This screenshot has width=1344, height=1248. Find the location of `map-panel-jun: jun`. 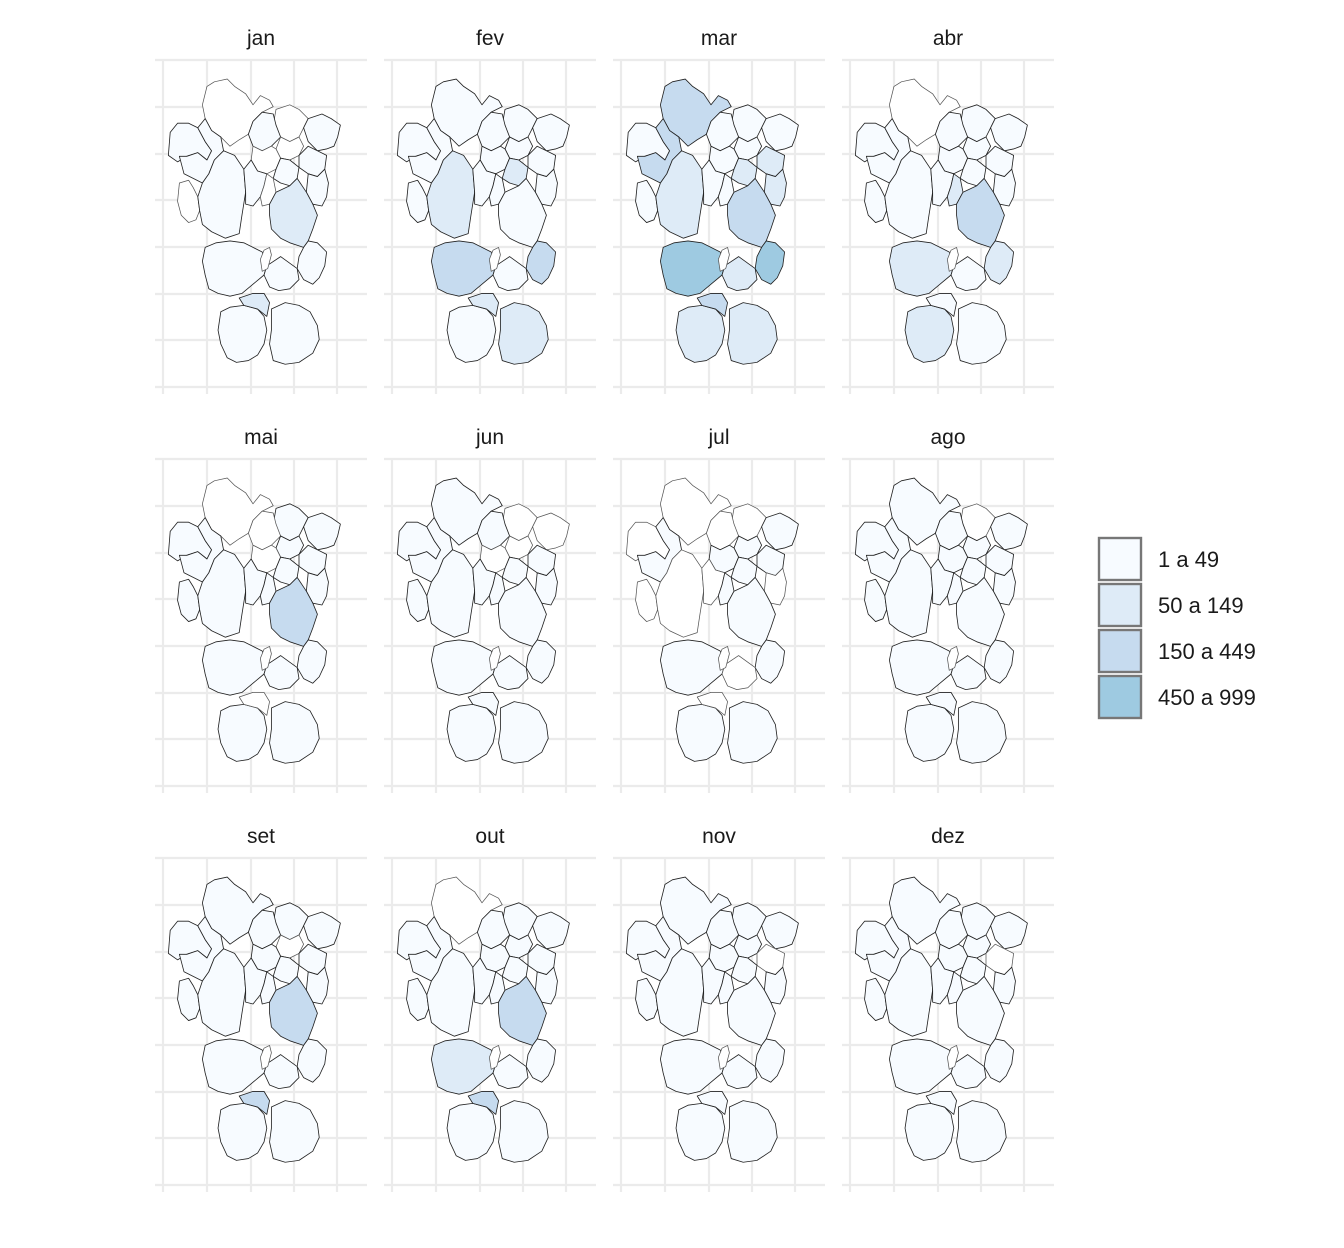

map-panel-jun: jun is located at coordinates (490, 609).